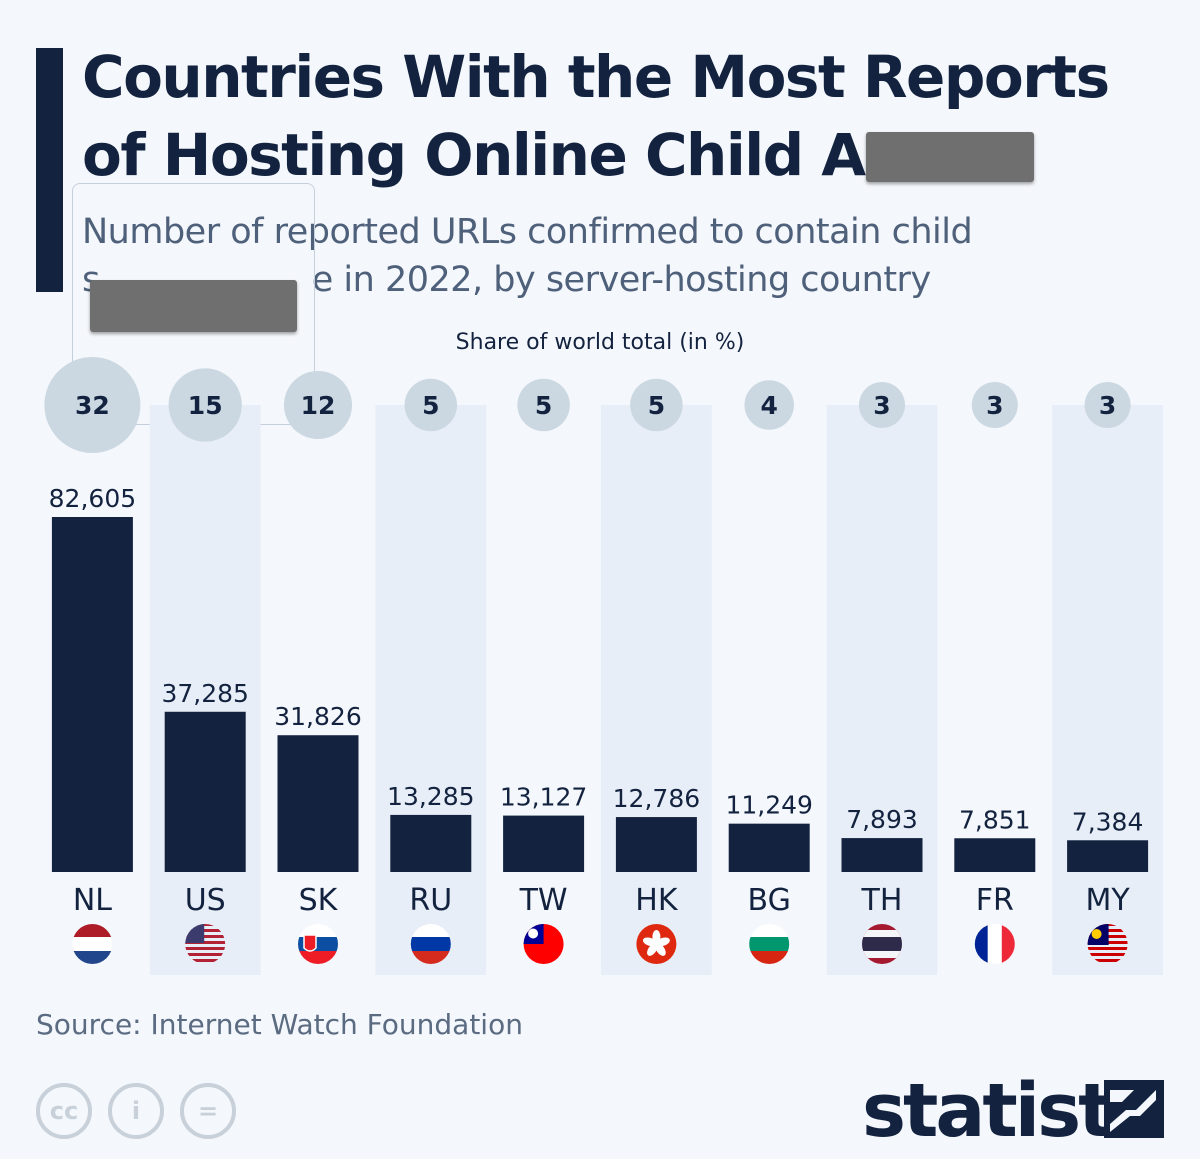 The height and width of the screenshot is (1159, 1200). I want to click on statista-logo-mark-icon, so click(1134, 1109).